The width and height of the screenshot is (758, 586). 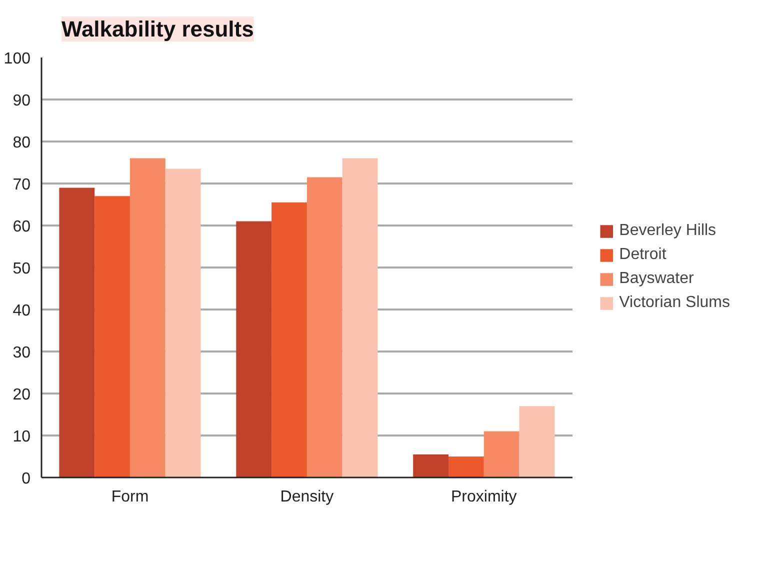 What do you see at coordinates (21, 353) in the screenshot?
I see `y-tick-label: 30` at bounding box center [21, 353].